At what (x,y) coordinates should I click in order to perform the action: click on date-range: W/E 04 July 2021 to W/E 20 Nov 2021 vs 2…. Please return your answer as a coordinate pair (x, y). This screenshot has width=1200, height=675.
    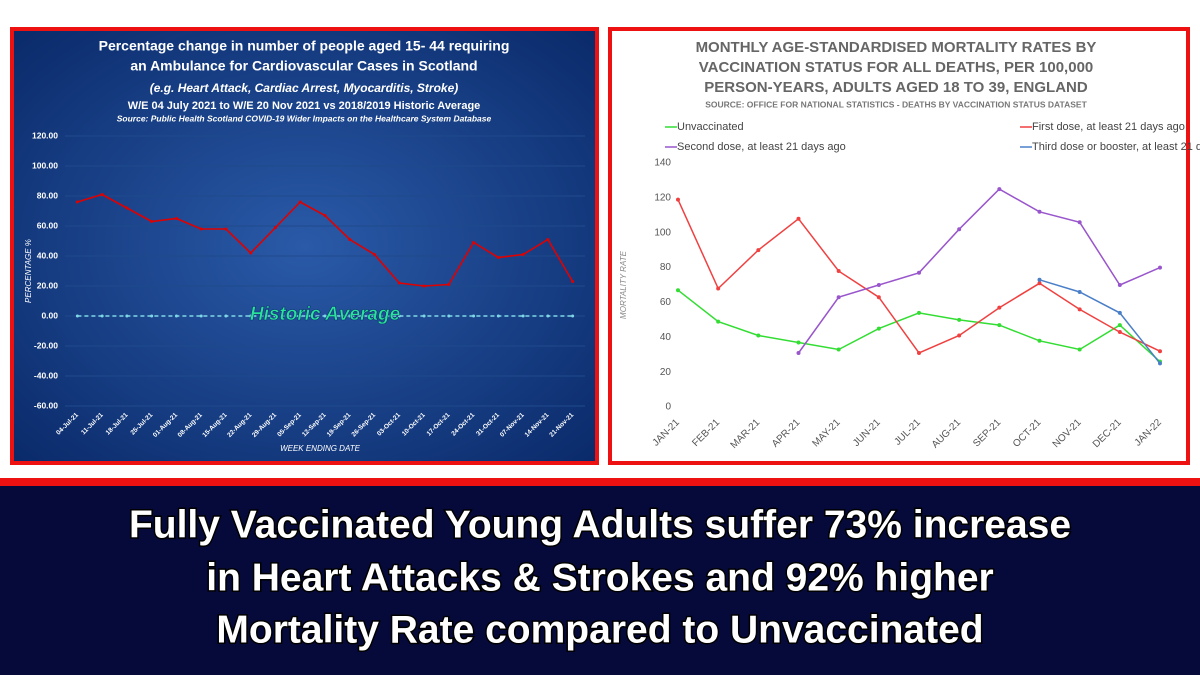
    Looking at the image, I should click on (304, 106).